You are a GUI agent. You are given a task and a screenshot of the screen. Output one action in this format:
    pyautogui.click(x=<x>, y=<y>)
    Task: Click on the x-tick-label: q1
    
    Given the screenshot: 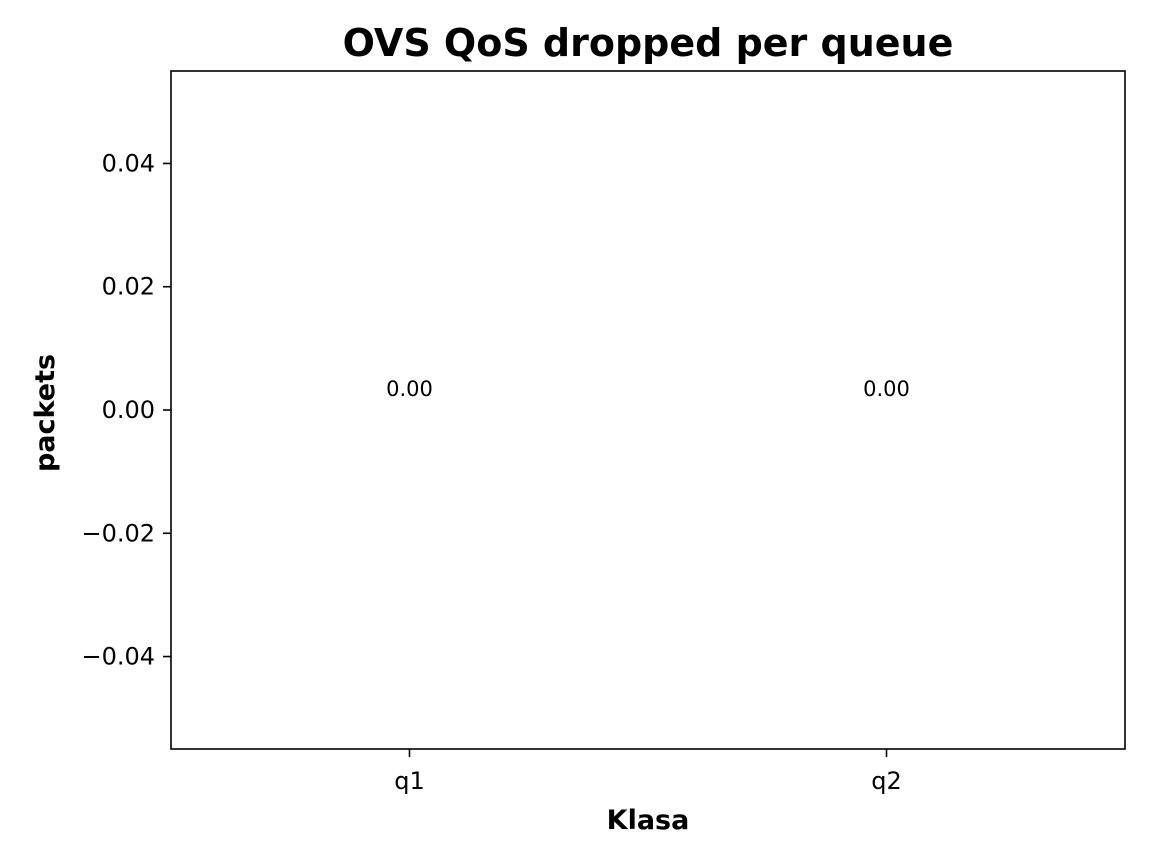 What is the action you would take?
    pyautogui.click(x=409, y=781)
    